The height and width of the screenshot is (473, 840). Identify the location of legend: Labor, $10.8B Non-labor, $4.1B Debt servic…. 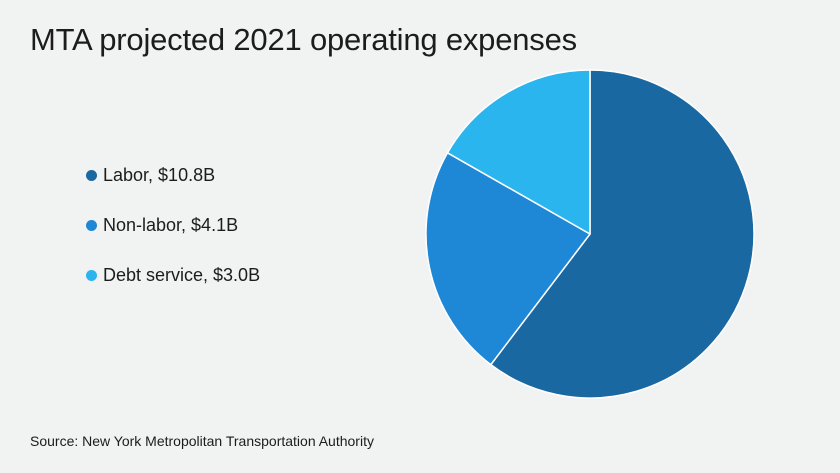
(173, 238).